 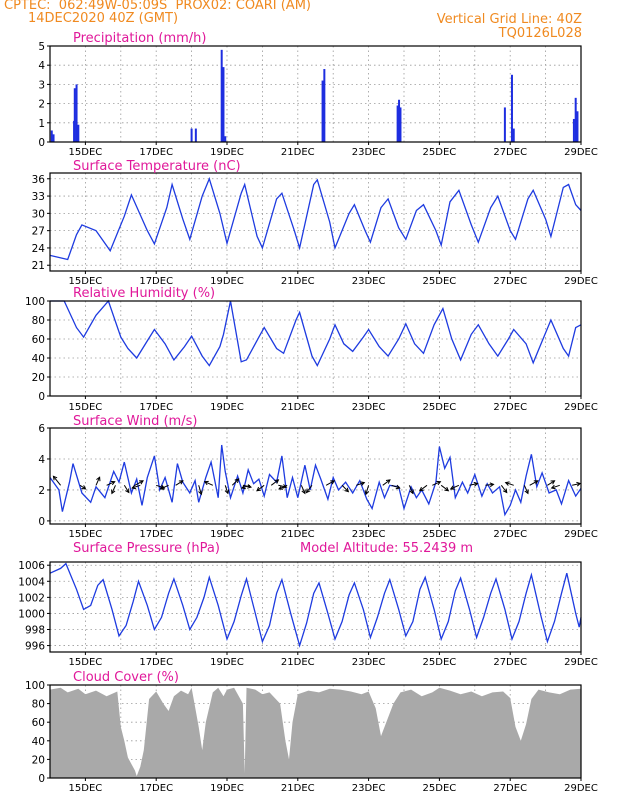 I want to click on y-tick-label: 4, so click(x=41, y=460).